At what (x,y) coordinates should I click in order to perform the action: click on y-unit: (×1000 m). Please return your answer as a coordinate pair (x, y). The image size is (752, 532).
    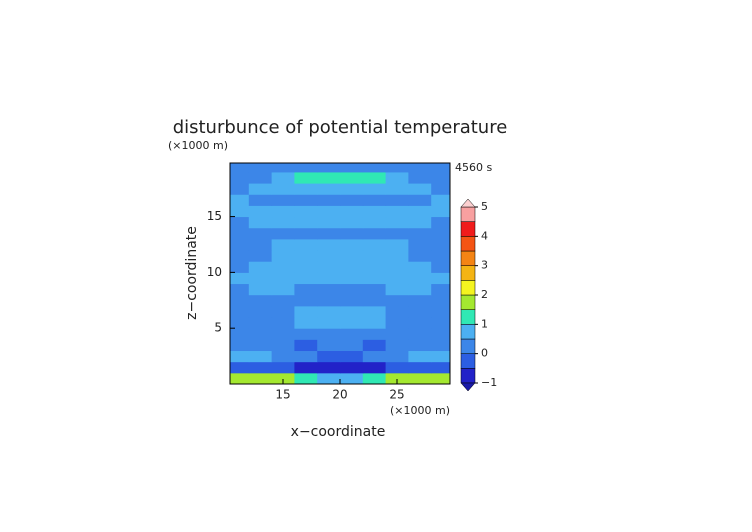
    Looking at the image, I should click on (198, 145).